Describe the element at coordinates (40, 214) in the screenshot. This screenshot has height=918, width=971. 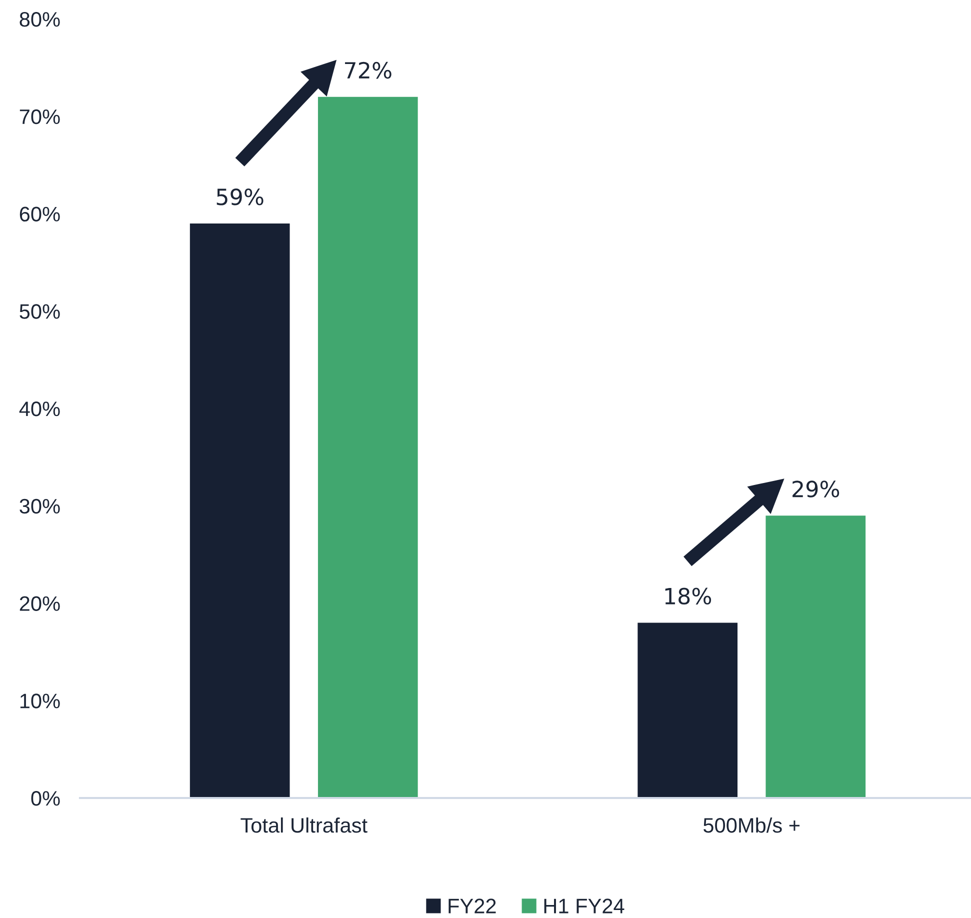
I see `y-tick-label: 60%` at that location.